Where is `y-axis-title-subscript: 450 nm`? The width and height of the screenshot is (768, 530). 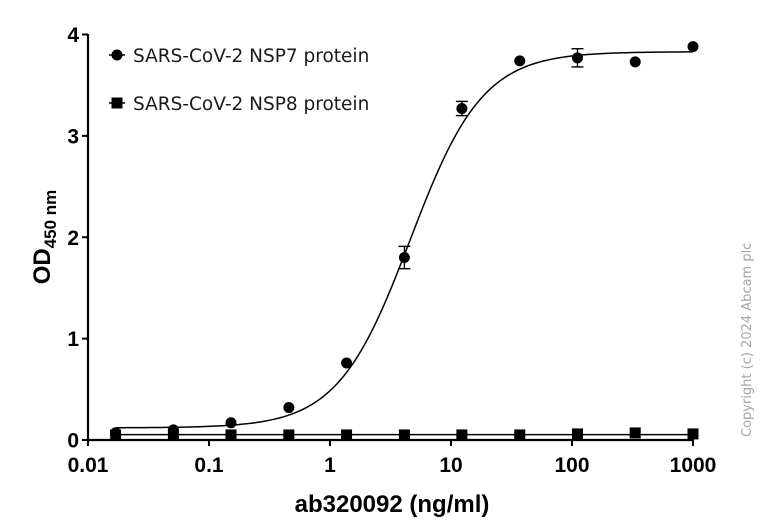 y-axis-title-subscript: 450 nm is located at coordinates (50, 219).